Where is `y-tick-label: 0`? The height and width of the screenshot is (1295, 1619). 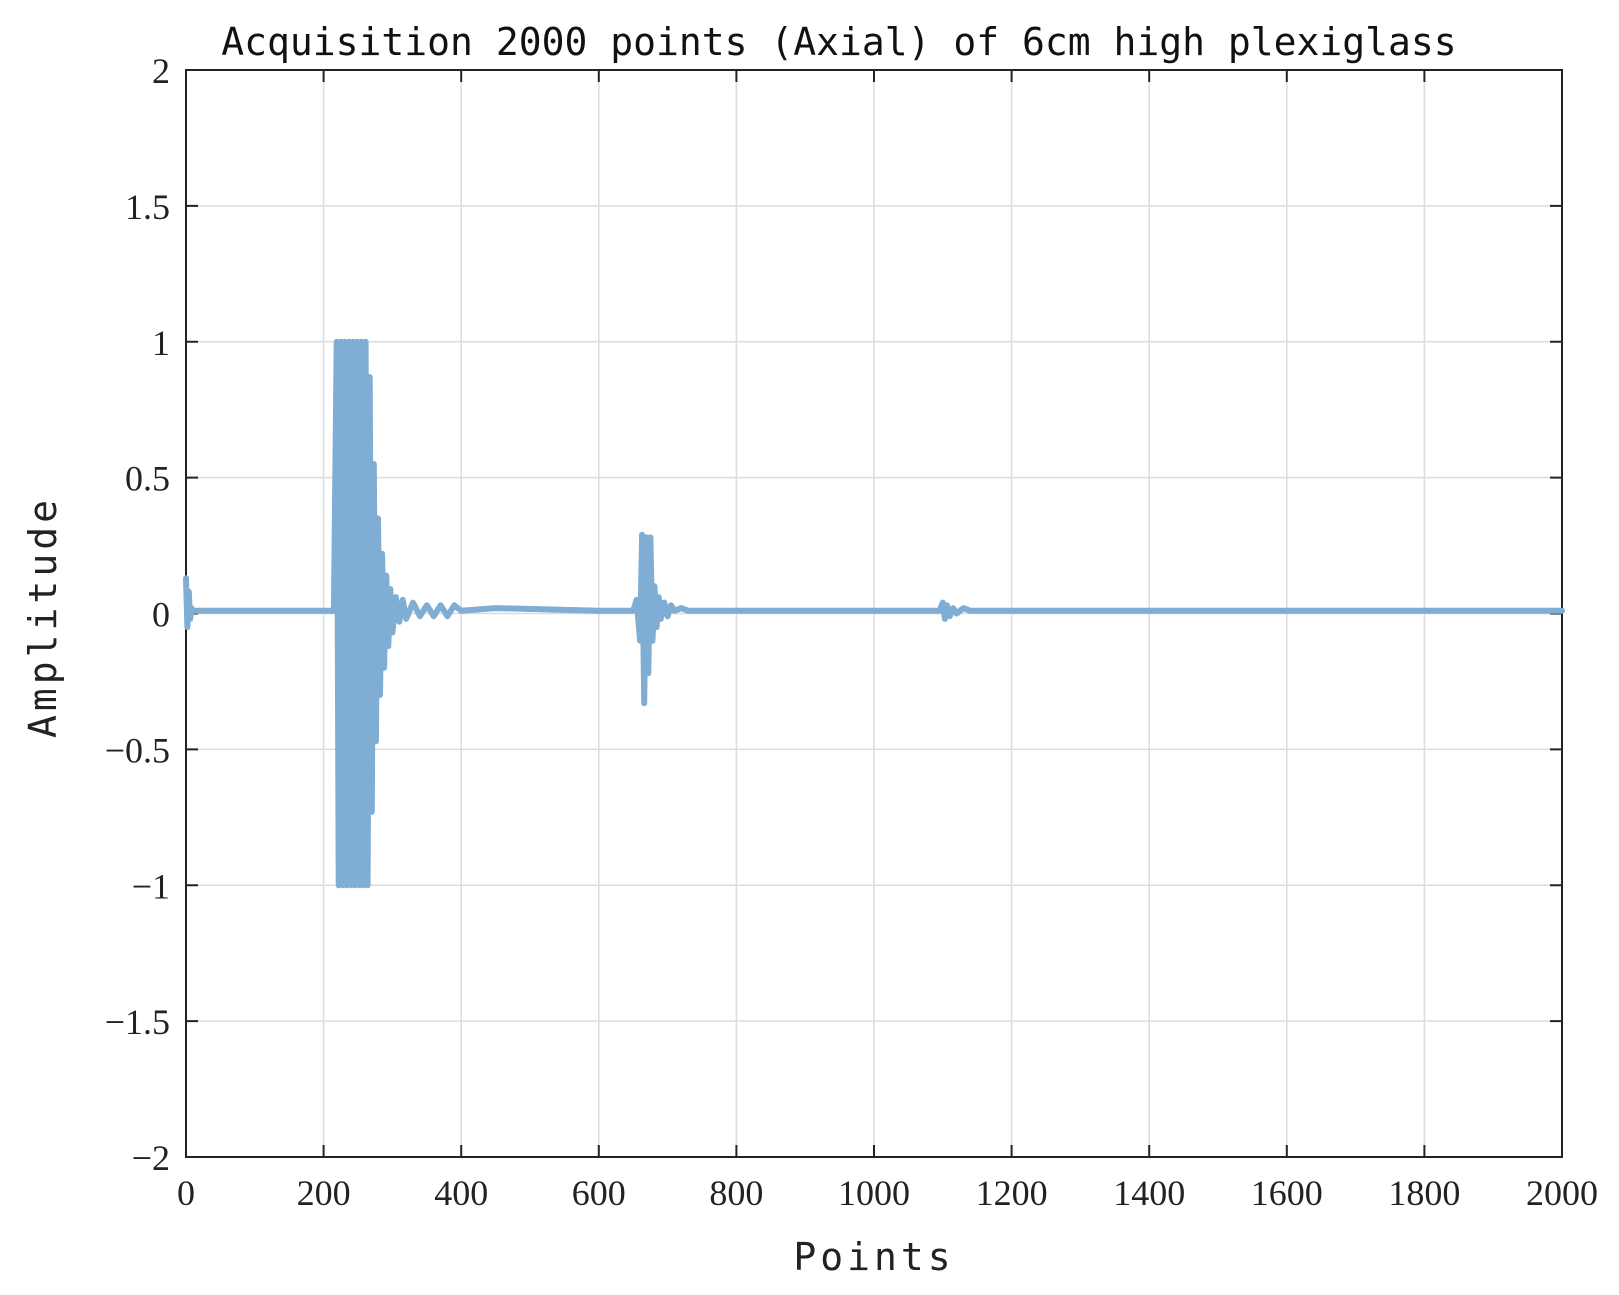
y-tick-label: 0 is located at coordinates (161, 615).